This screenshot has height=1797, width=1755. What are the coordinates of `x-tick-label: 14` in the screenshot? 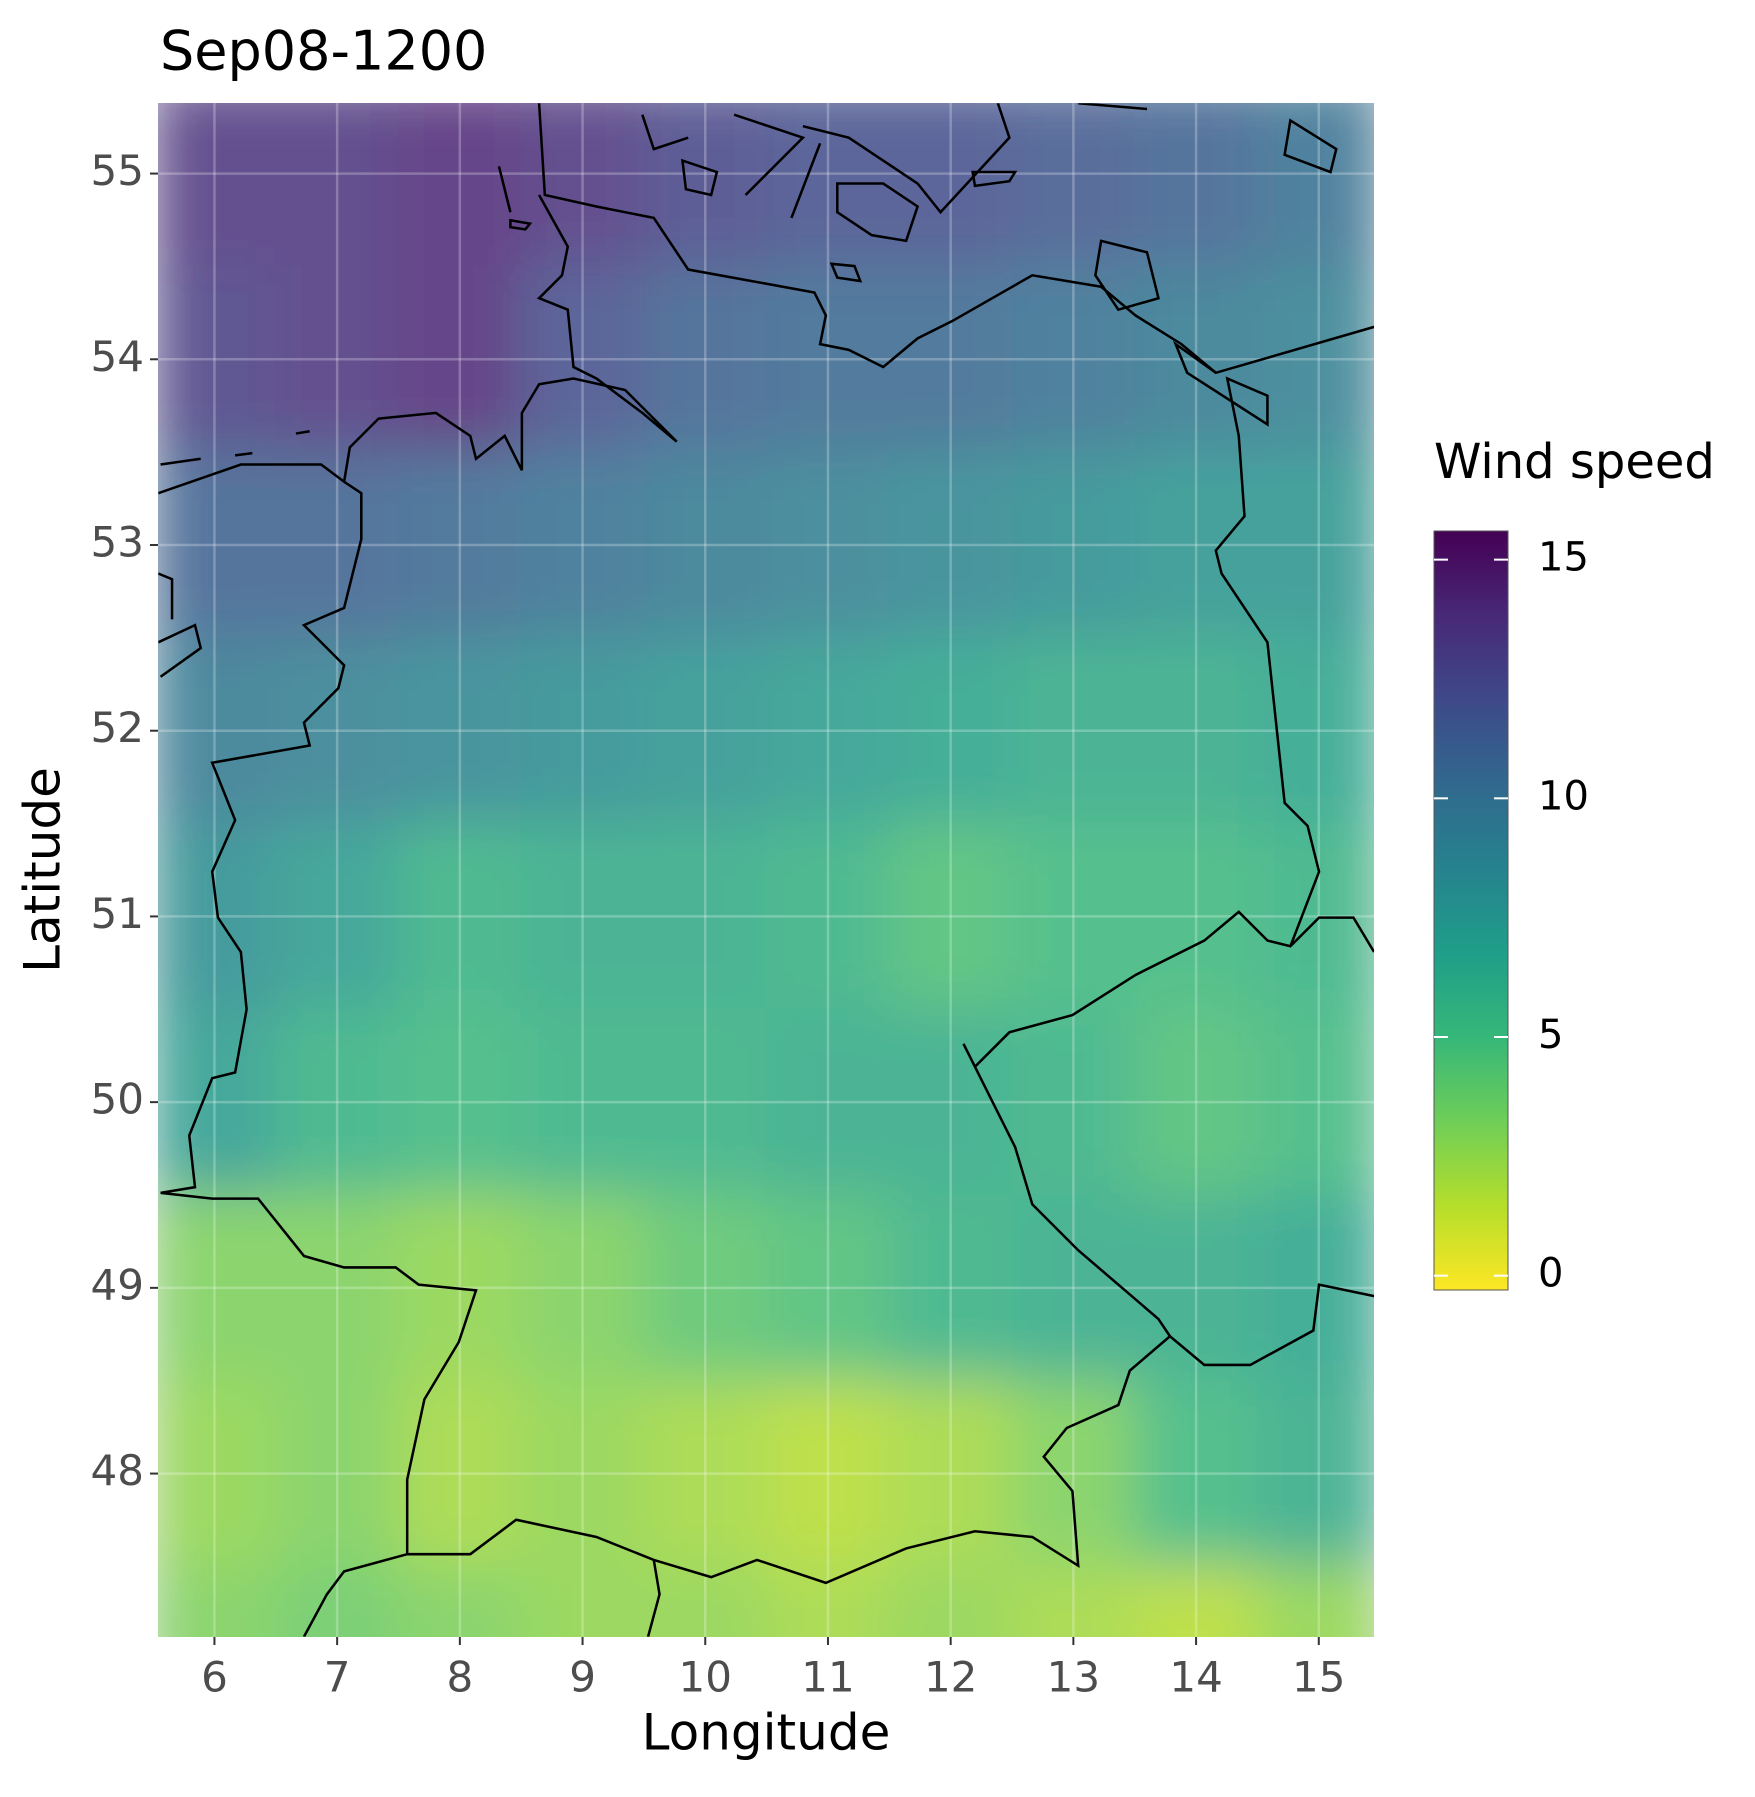 It's located at (1195, 1677).